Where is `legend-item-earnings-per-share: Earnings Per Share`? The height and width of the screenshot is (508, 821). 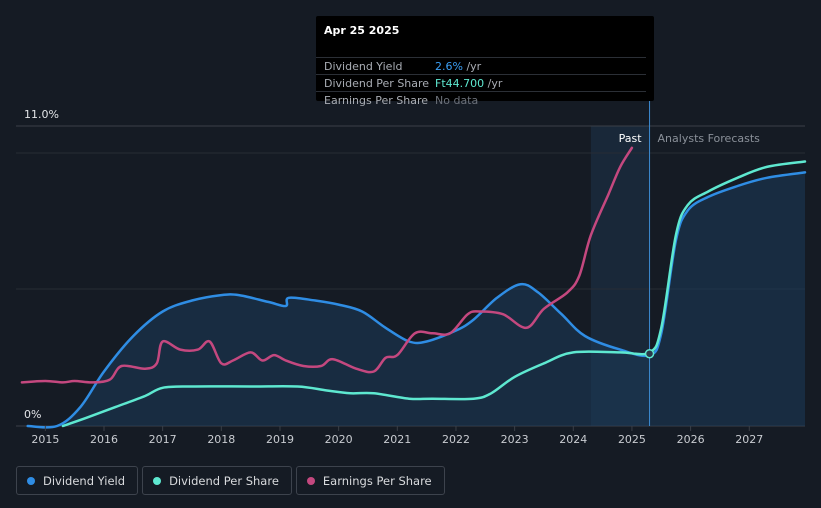
legend-item-earnings-per-share: Earnings Per Share is located at coordinates (370, 480).